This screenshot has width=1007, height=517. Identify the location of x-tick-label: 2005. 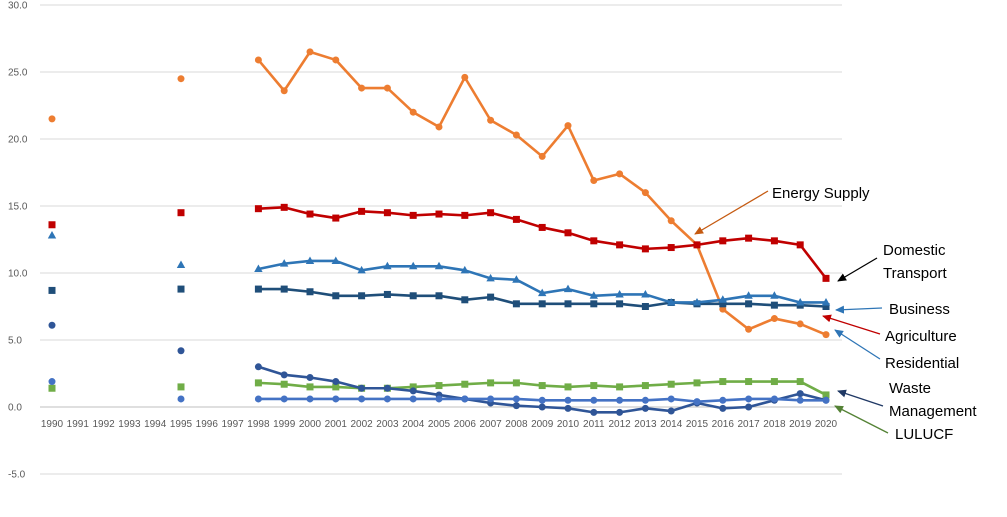
(439, 424).